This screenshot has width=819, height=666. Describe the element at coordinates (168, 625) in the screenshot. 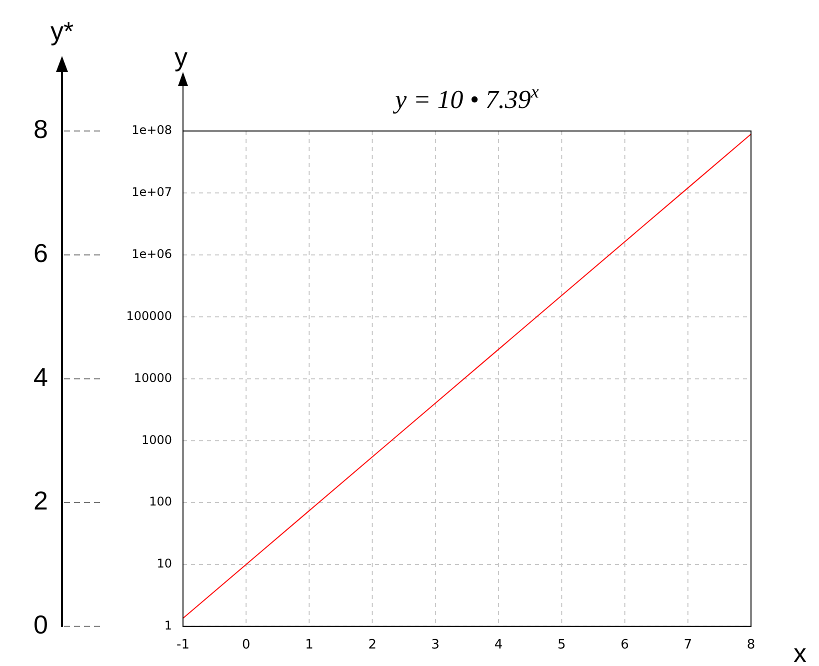

I see `y-tick-label: 1` at that location.